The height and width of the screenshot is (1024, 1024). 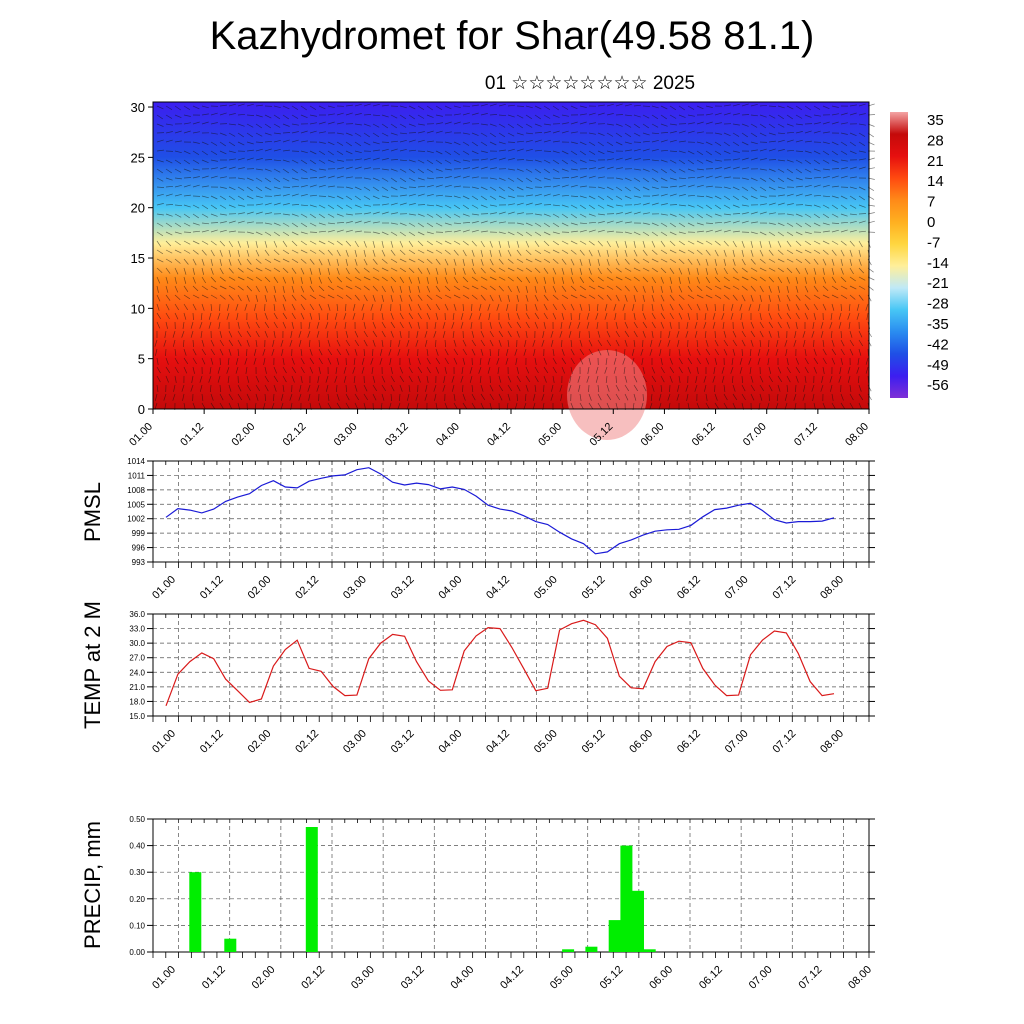 I want to click on heatmap-y-tick-label: 15, so click(x=138, y=258).